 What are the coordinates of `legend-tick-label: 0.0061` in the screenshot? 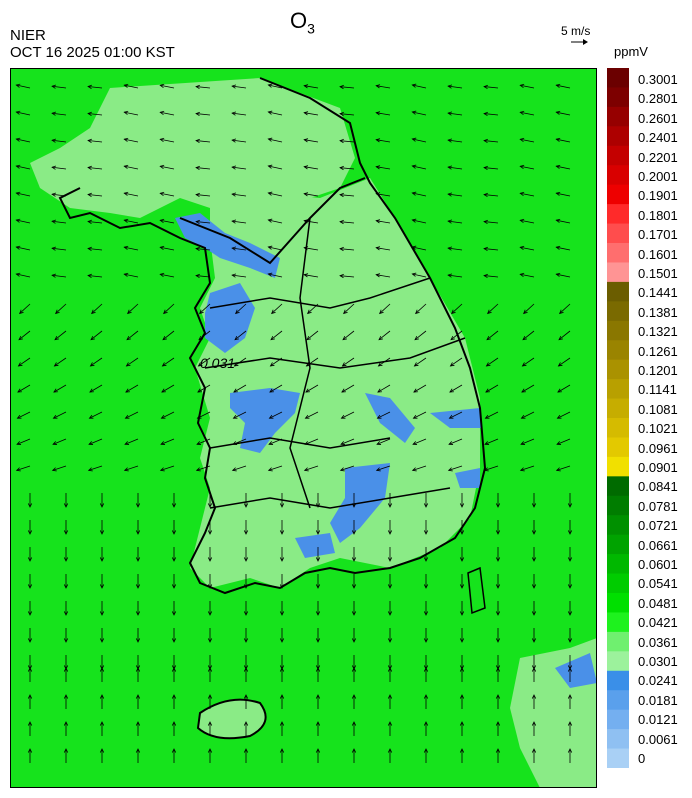 It's located at (658, 739).